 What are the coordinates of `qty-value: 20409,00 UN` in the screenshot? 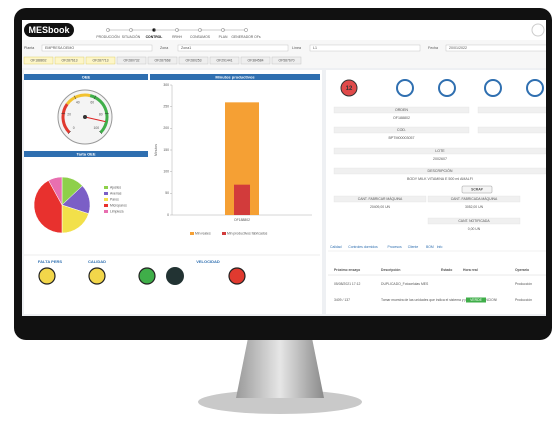 It's located at (380, 207).